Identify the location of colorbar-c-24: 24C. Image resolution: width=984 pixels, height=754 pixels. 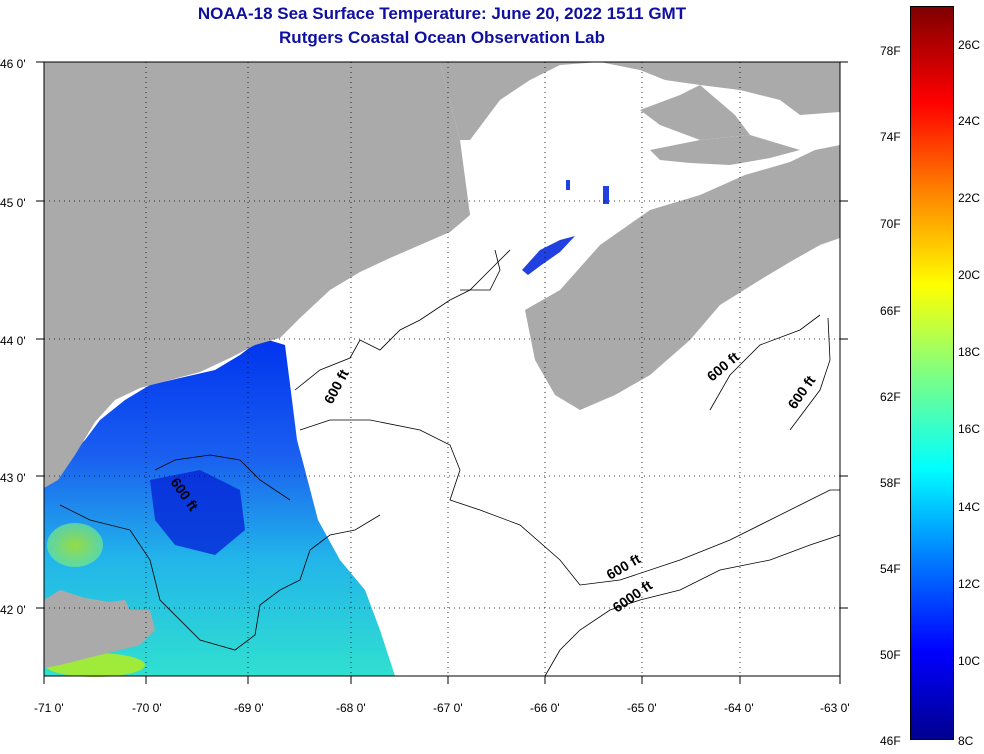
(969, 121).